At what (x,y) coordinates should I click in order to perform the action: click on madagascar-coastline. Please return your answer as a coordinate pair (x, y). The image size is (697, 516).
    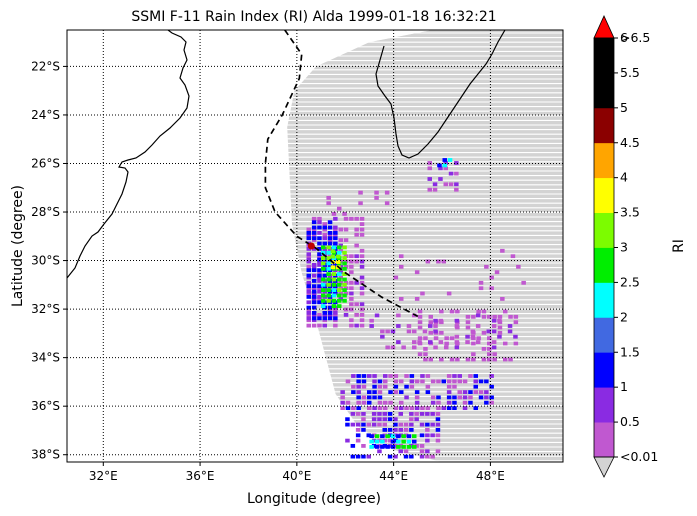
    Looking at the image, I should click on (440, 94).